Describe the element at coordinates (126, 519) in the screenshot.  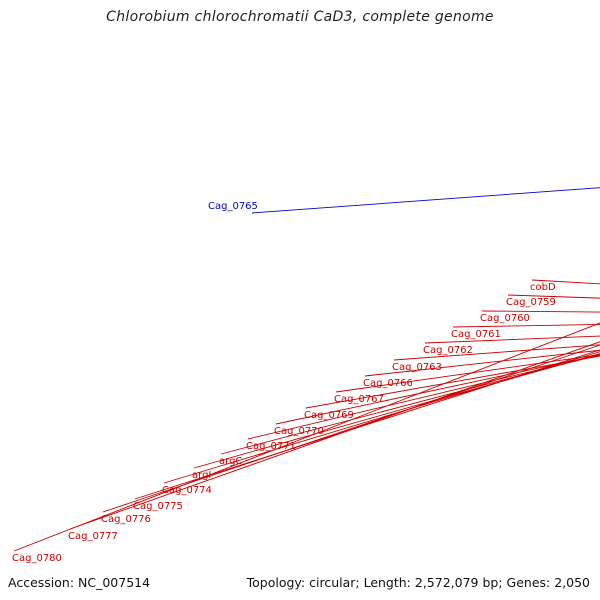
I see `gene-label: Cag_0776` at that location.